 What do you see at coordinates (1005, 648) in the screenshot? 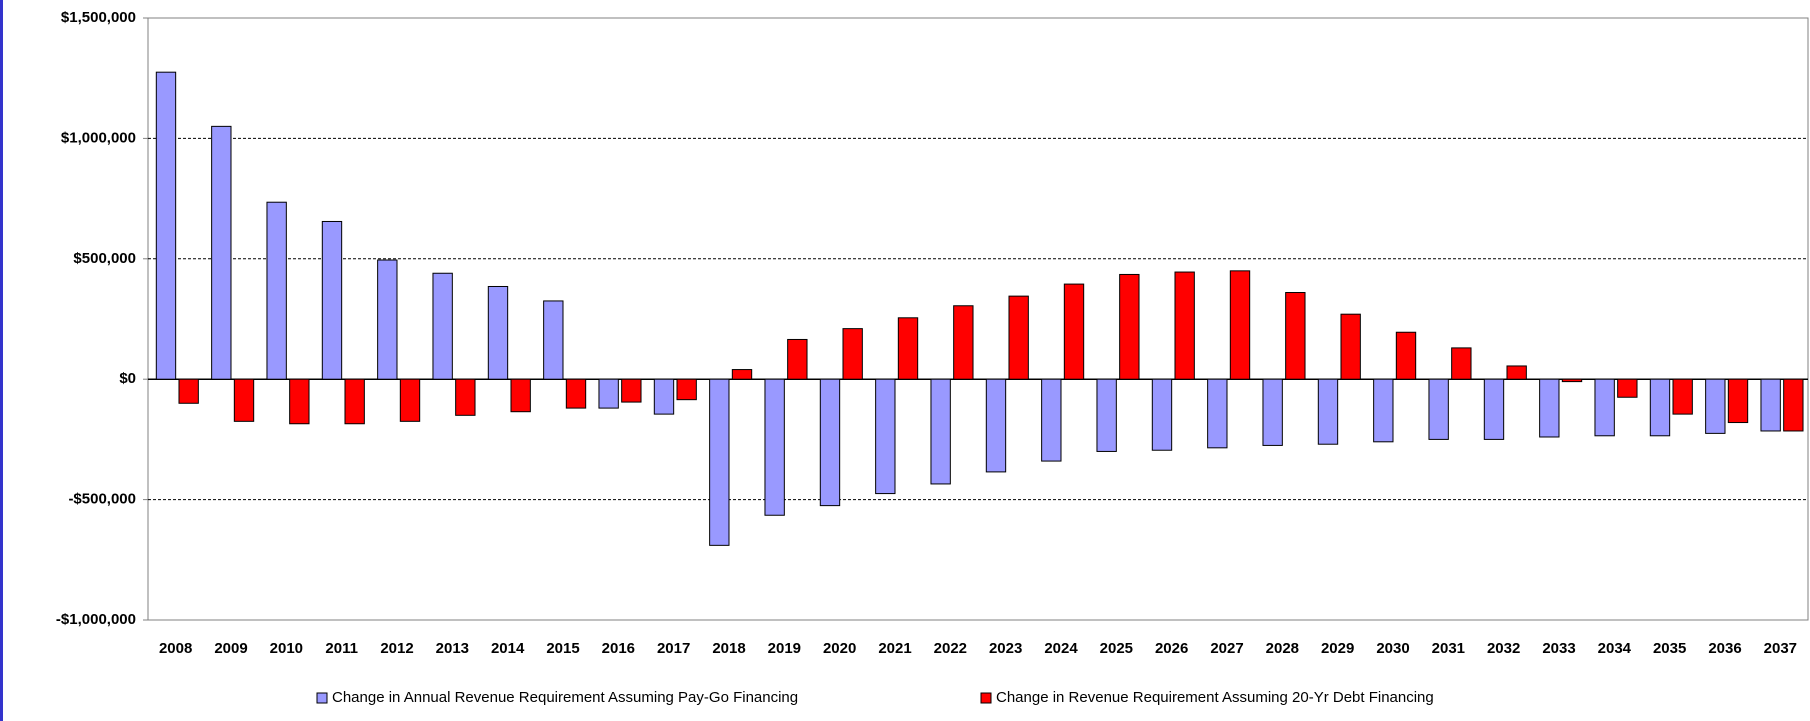
I see `x-tick-label: 2023` at bounding box center [1005, 648].